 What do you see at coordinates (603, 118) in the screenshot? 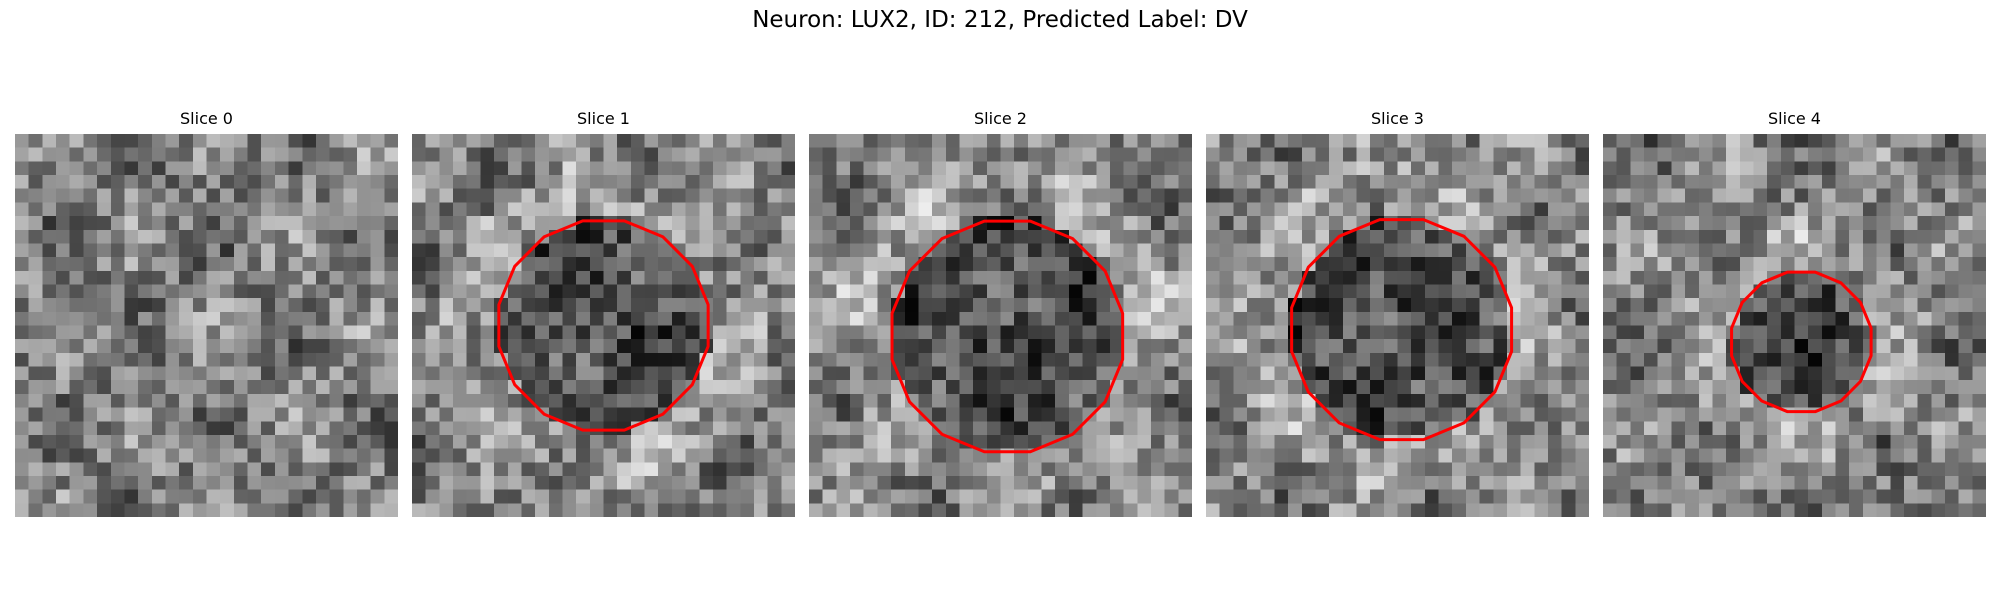
I see `slice-title: Slice 1` at bounding box center [603, 118].